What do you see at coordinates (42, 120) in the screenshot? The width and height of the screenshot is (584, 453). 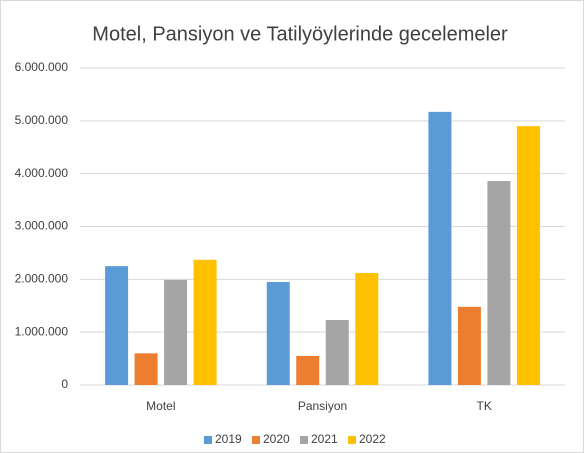 I see `y-tick-label: 5.000.000` at bounding box center [42, 120].